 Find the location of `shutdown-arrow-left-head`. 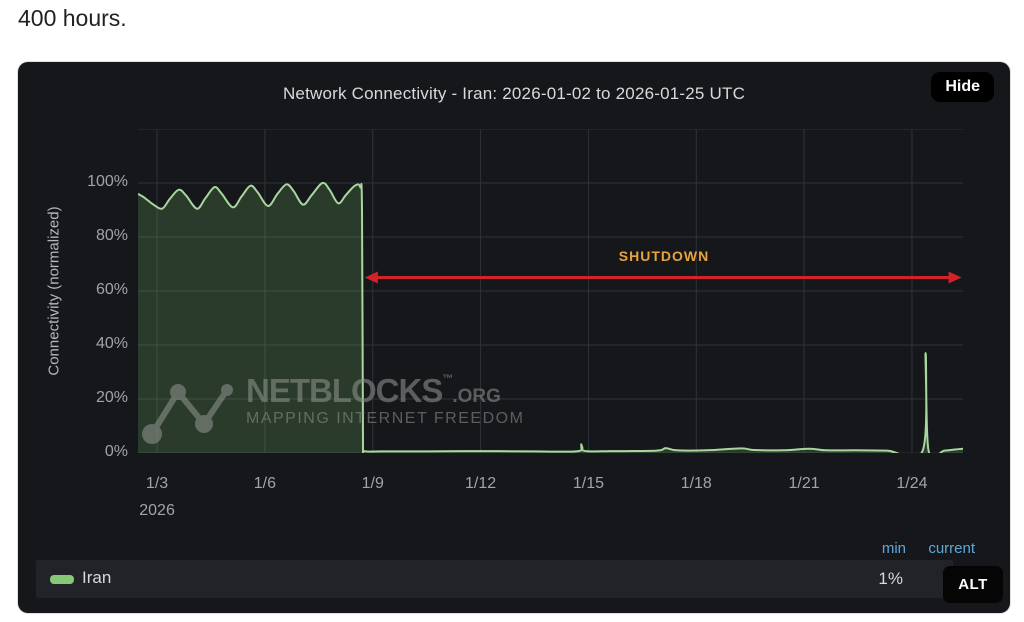

shutdown-arrow-left-head is located at coordinates (371, 277).